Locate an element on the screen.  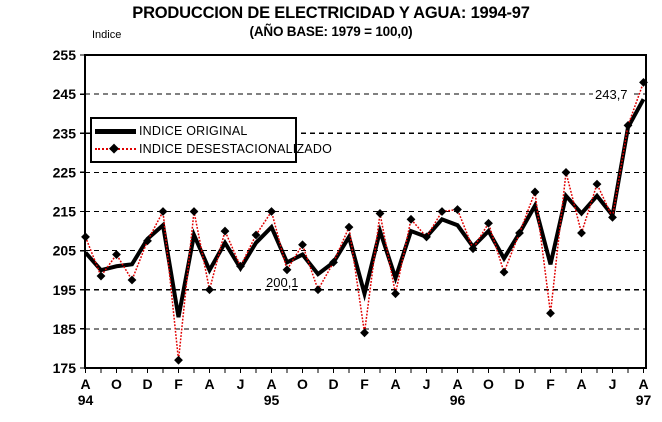
legend-label-original: INDICE ORIGINAL is located at coordinates (193, 130).